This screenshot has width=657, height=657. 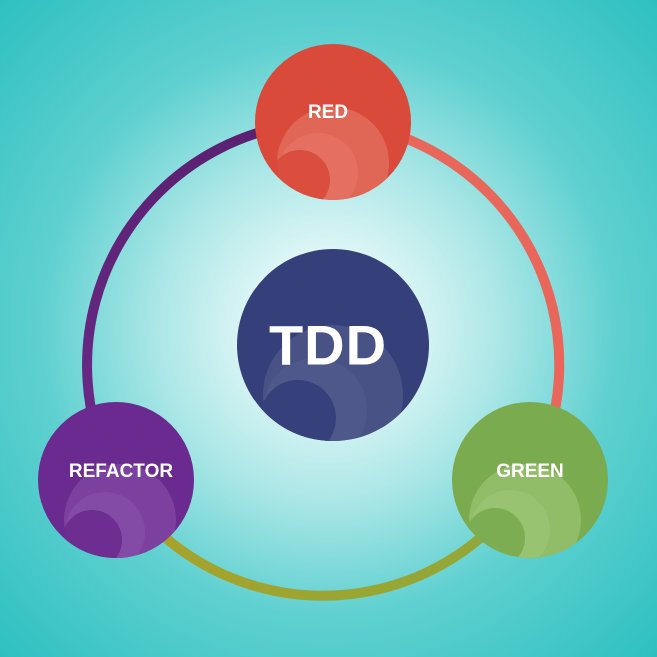 I want to click on node-center-tdd, so click(x=333, y=345).